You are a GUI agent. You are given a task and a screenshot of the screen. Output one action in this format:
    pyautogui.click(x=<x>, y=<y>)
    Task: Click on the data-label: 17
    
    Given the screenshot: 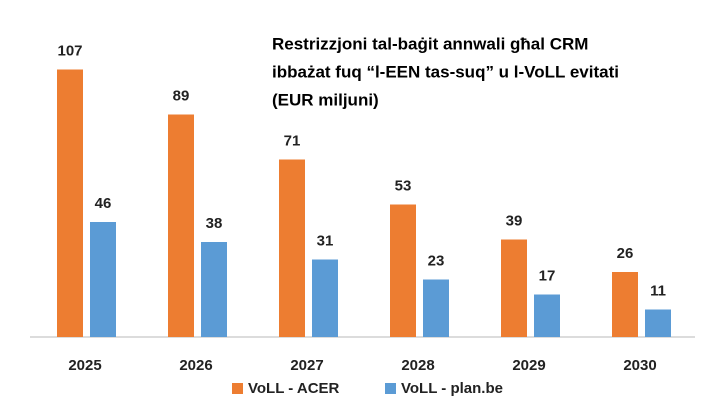 What is the action you would take?
    pyautogui.click(x=547, y=275)
    